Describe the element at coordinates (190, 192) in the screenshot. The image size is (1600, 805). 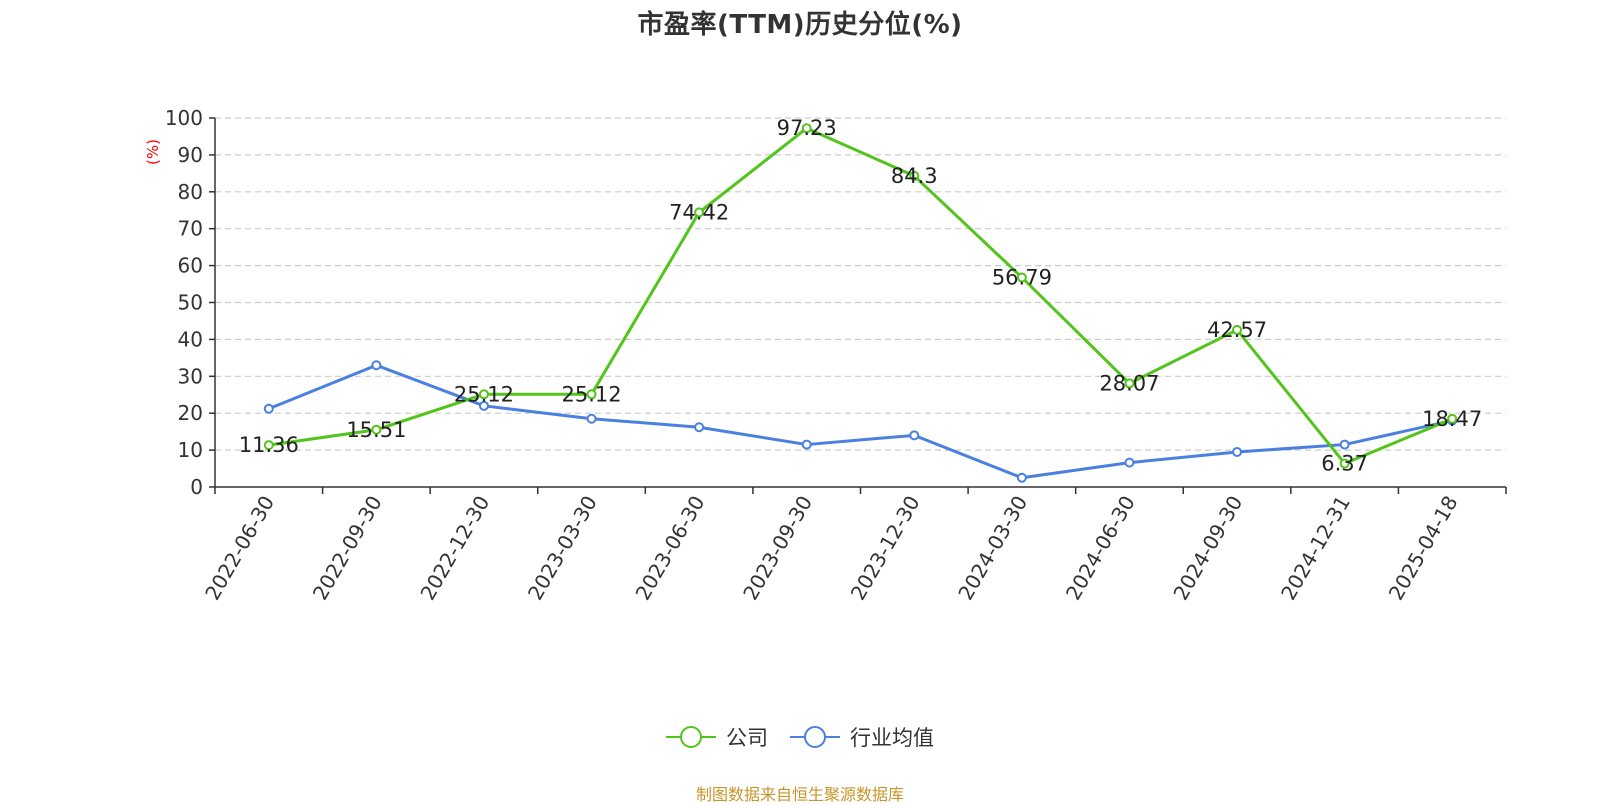
I see `y-tick-label: 80` at that location.